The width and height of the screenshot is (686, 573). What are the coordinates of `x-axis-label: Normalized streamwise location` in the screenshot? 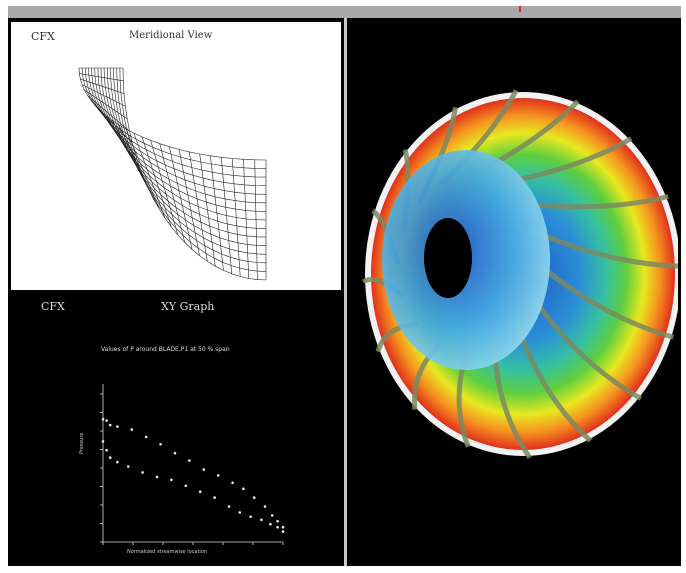 It's located at (167, 552).